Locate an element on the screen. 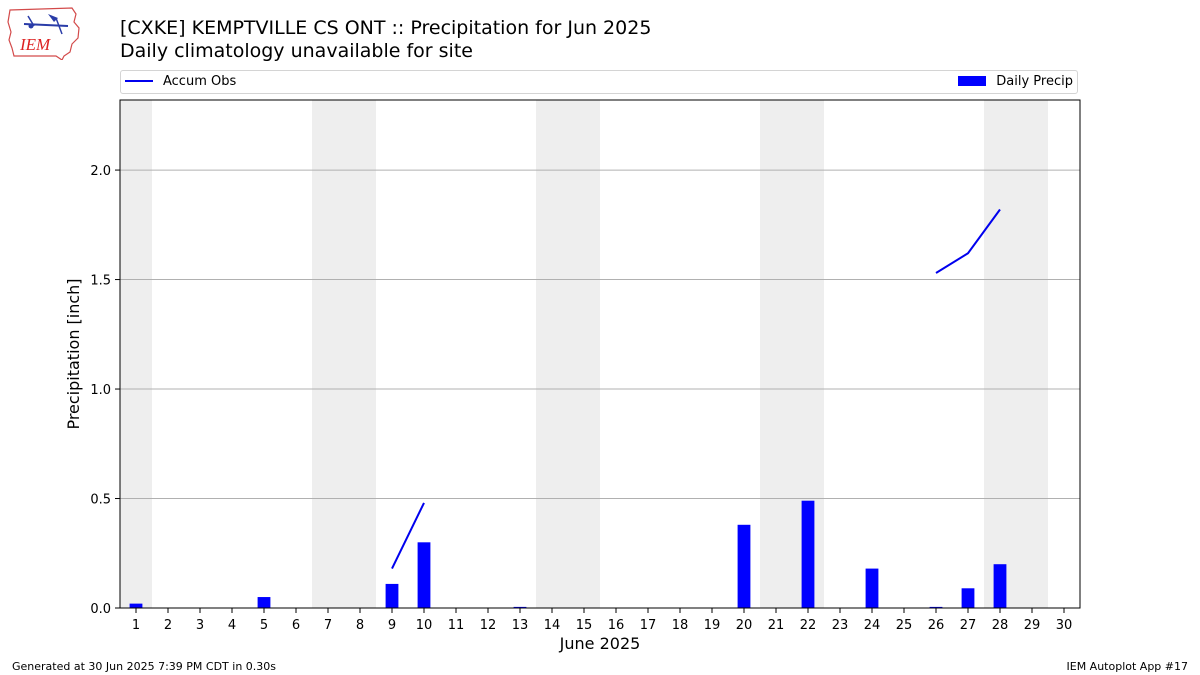  x-tick-label: 8 is located at coordinates (360, 625).